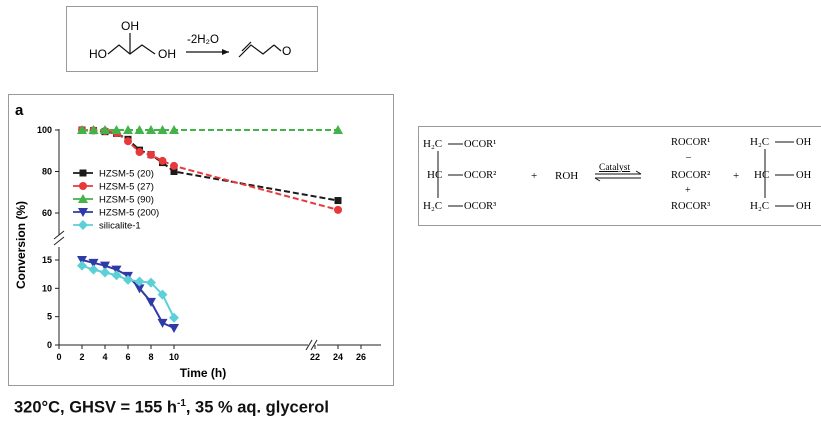 The image size is (821, 421). What do you see at coordinates (597, 179) in the screenshot?
I see `equilibrium-head-reverse` at bounding box center [597, 179].